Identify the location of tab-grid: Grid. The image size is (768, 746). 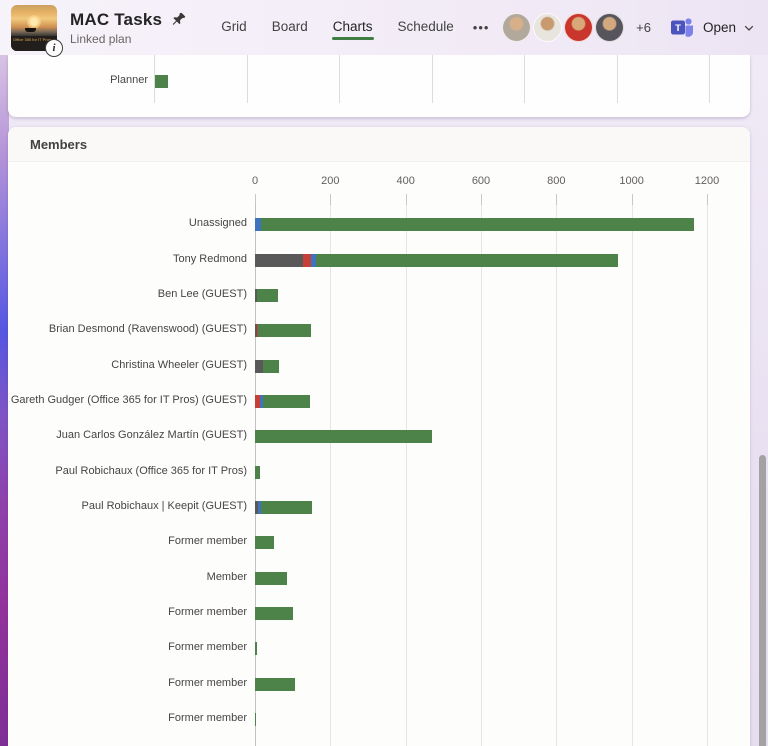
(234, 26).